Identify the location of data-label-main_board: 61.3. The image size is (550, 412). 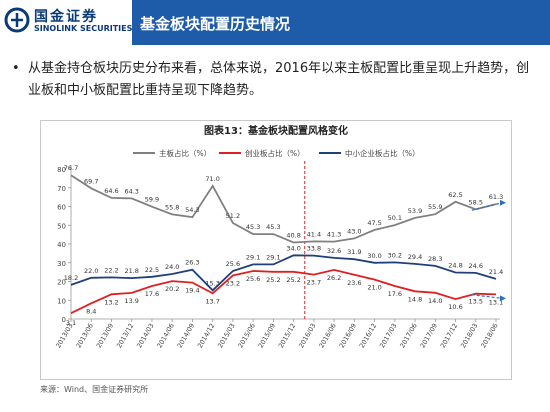
(496, 197).